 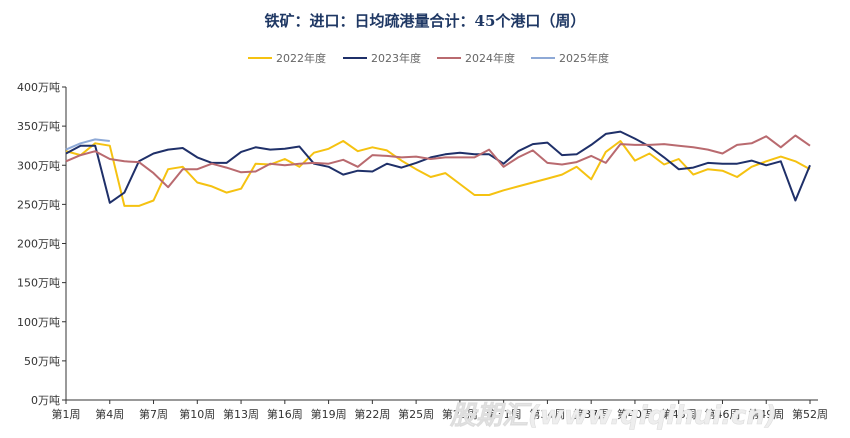 I want to click on x-tick-label: 第16周, so click(x=285, y=414).